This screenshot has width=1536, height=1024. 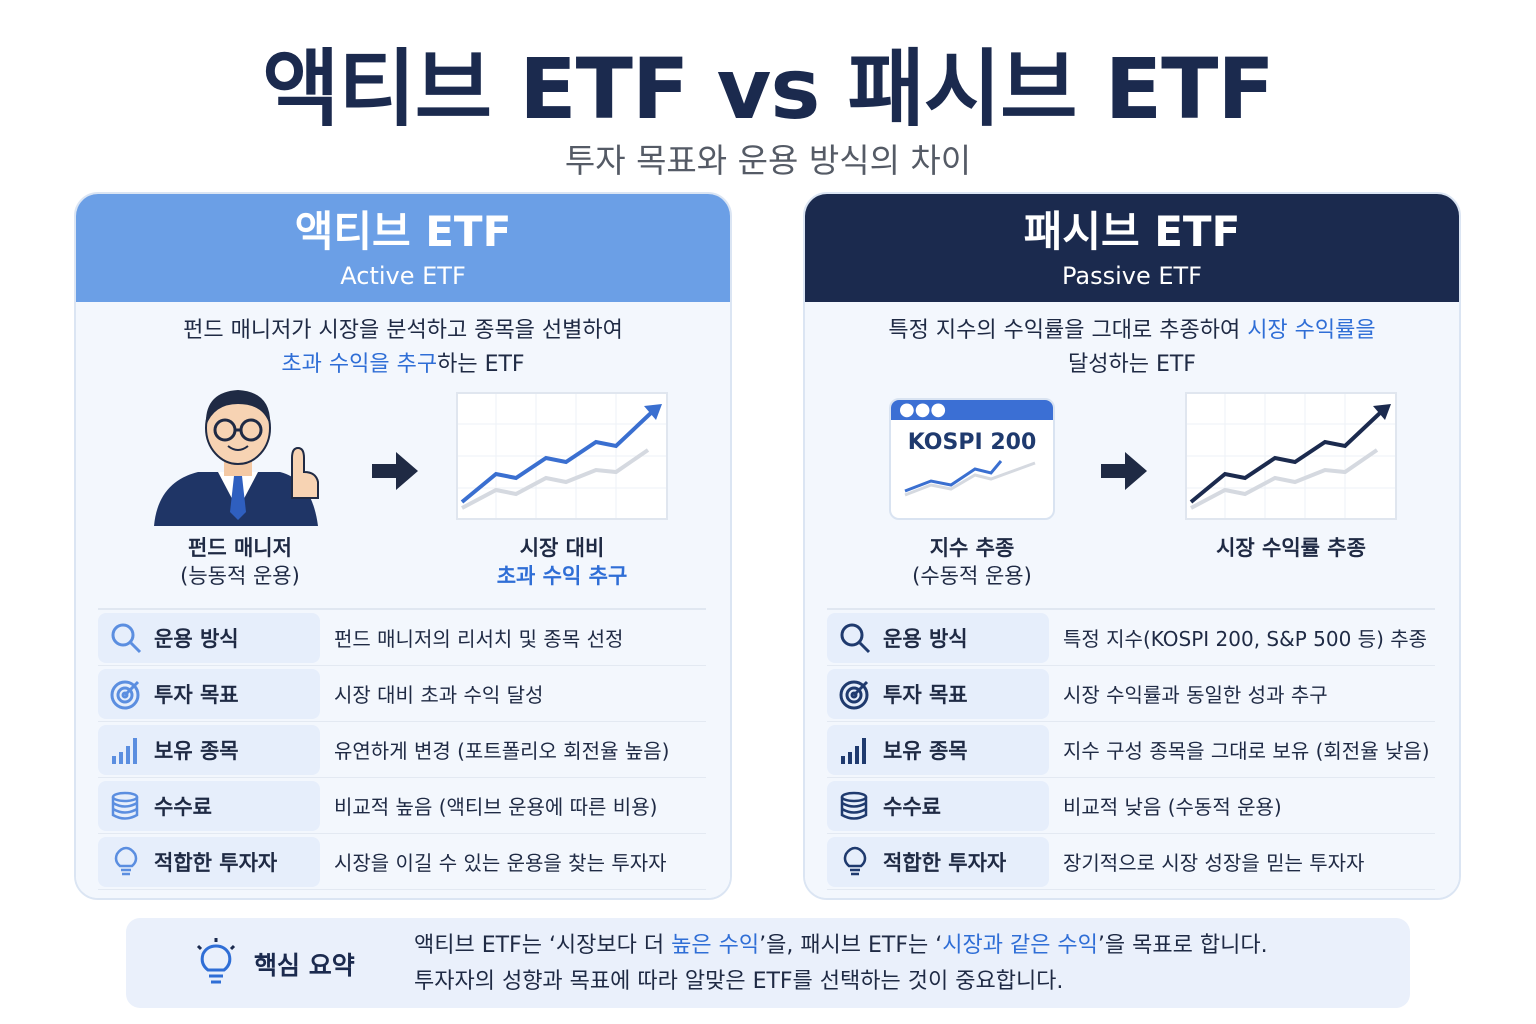 I want to click on index-tracking-caption-sub: (수동적 운용), so click(x=972, y=576).